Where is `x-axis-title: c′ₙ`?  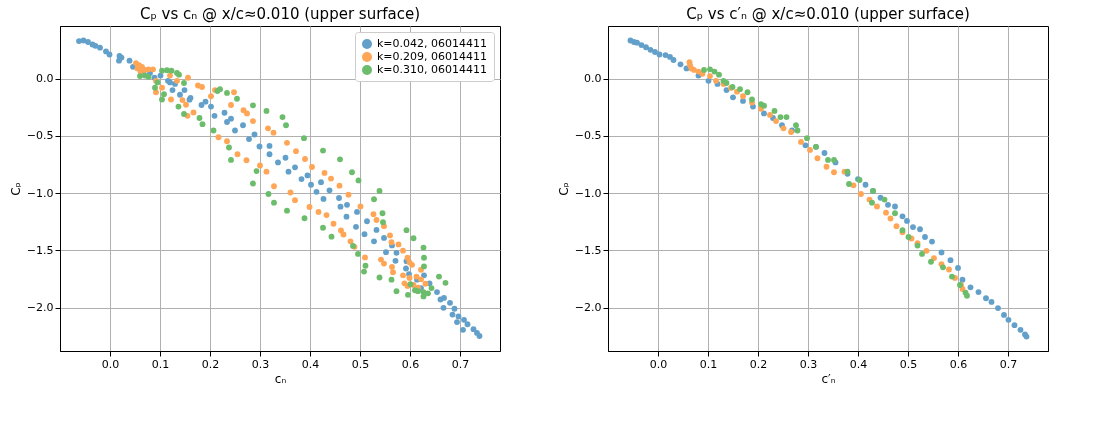 x-axis-title: c′ₙ is located at coordinates (828, 378).